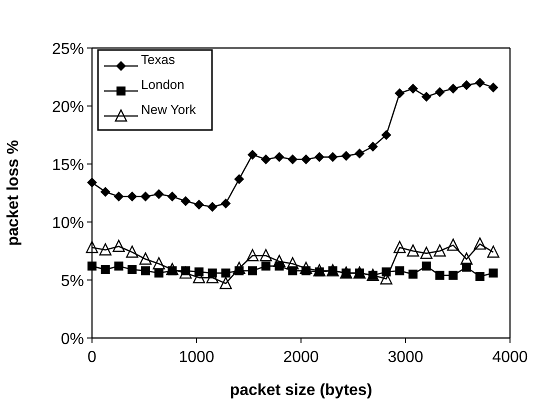 The height and width of the screenshot is (401, 535). I want to click on x-tick-label: 4000, so click(510, 357).